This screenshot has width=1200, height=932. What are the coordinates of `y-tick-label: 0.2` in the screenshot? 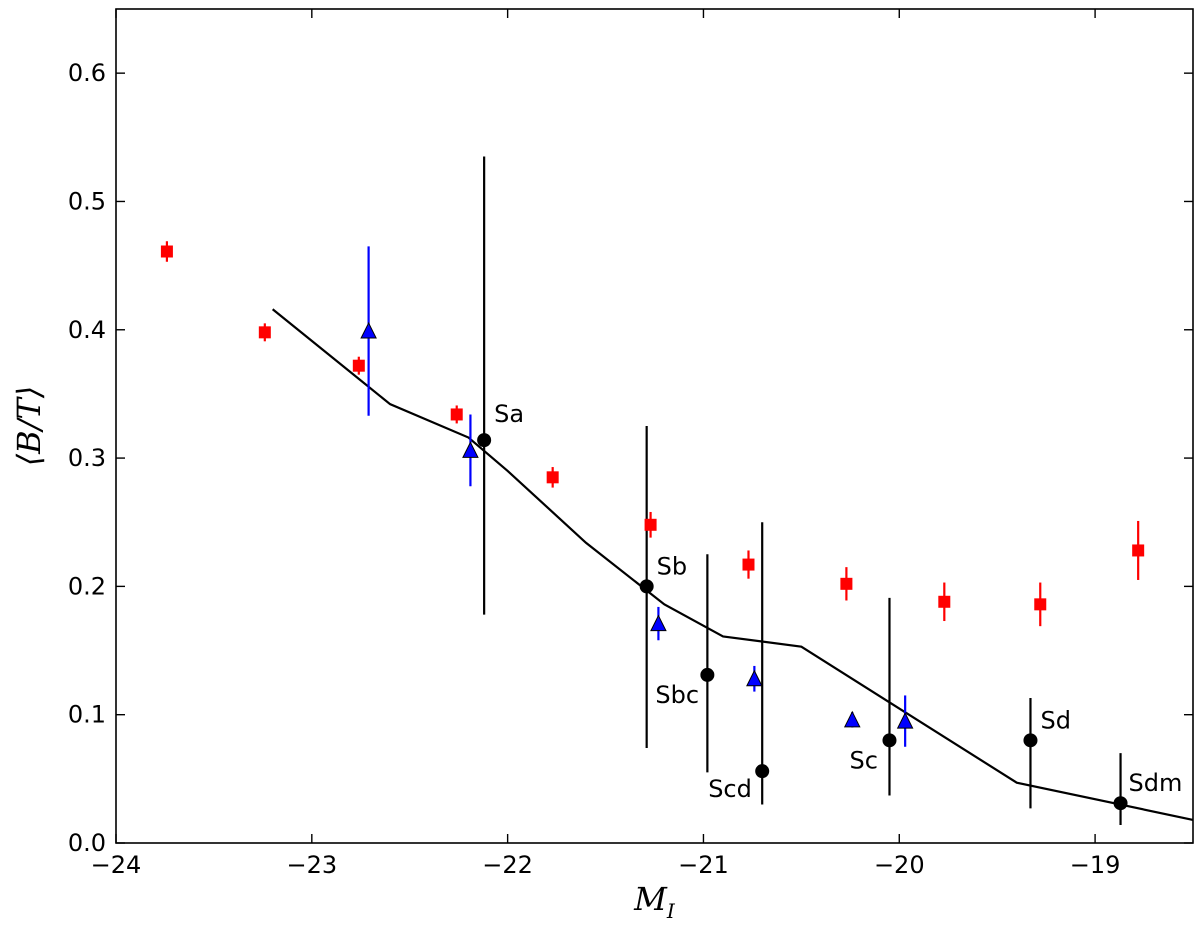 It's located at (87, 586).